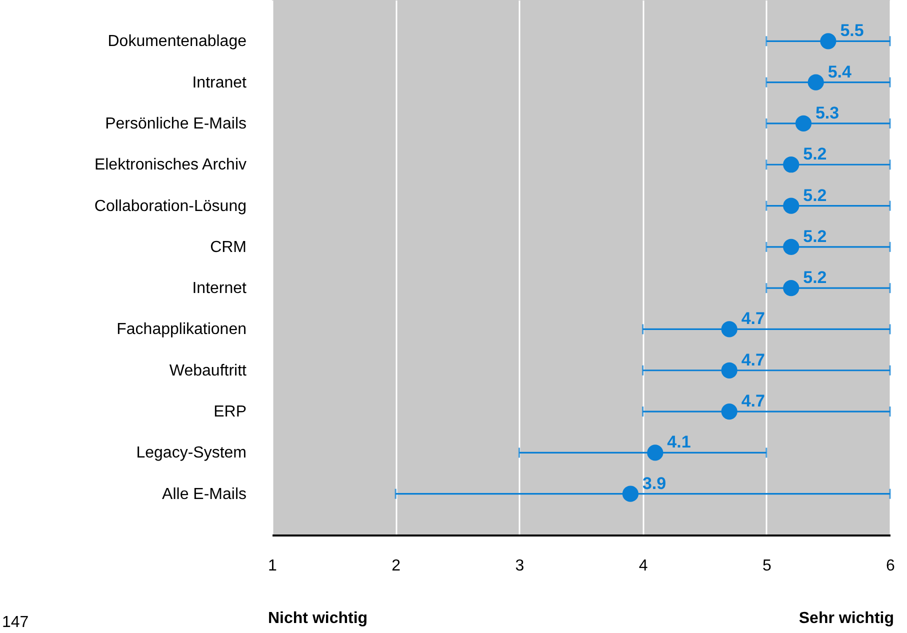 The image size is (907, 633). What do you see at coordinates (891, 566) in the screenshot?
I see `x-tick-label: 6` at bounding box center [891, 566].